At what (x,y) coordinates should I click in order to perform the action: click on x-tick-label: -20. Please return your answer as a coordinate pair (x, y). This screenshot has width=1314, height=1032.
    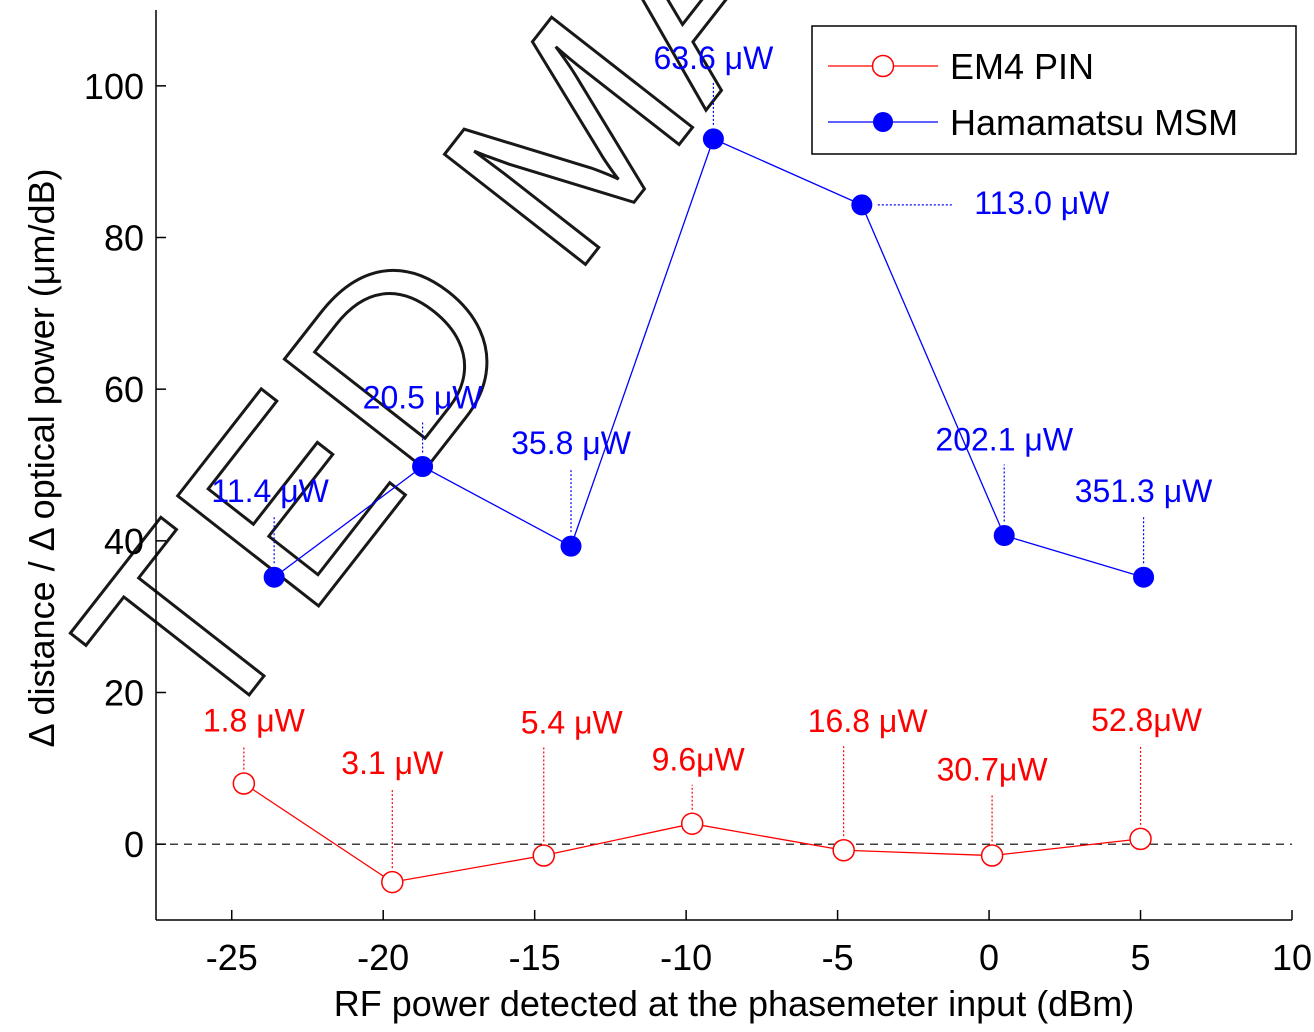
    Looking at the image, I should click on (383, 957).